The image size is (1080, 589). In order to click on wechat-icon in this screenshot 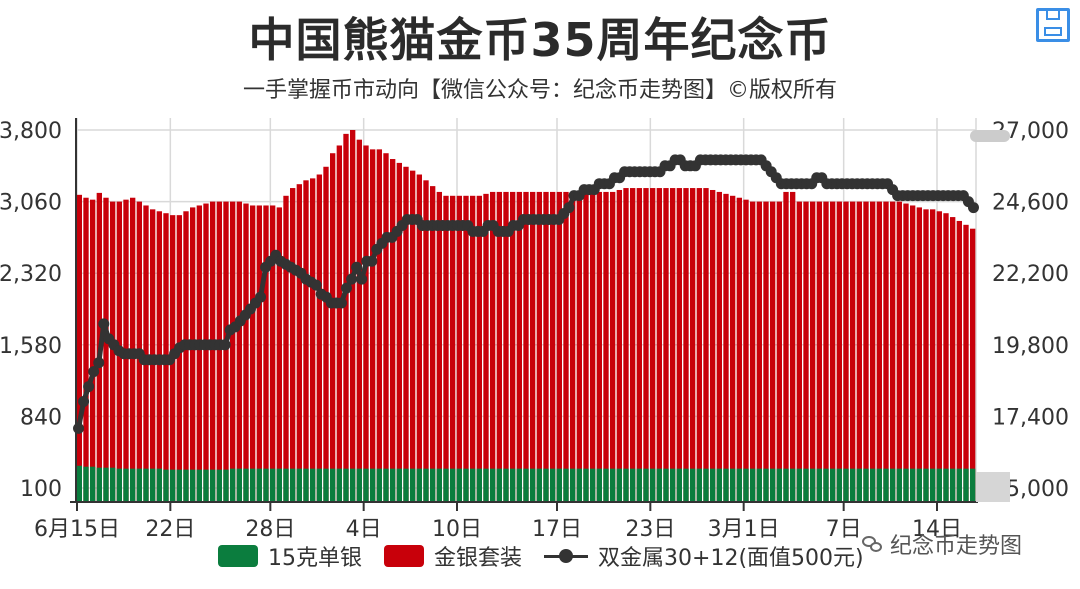, I will do `click(873, 544)`.